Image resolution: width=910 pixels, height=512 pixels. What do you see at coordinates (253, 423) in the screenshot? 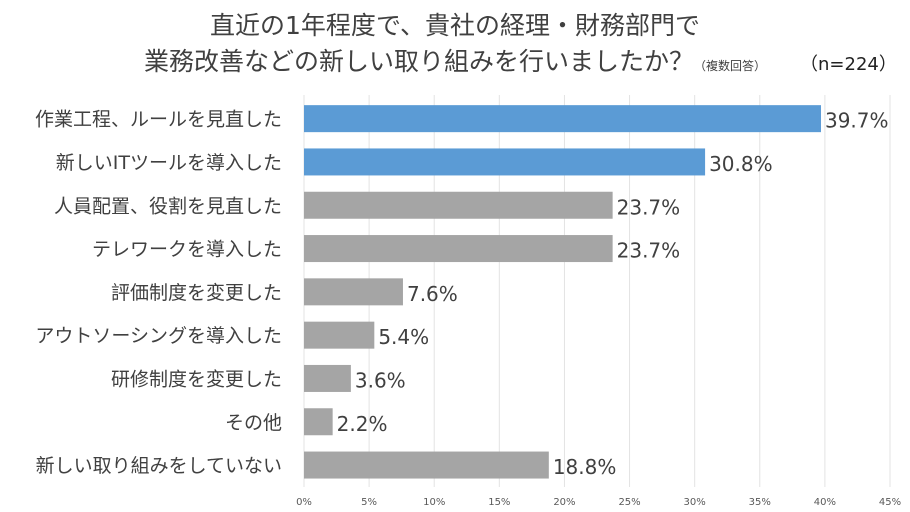
I see `category-label: その他` at bounding box center [253, 423].